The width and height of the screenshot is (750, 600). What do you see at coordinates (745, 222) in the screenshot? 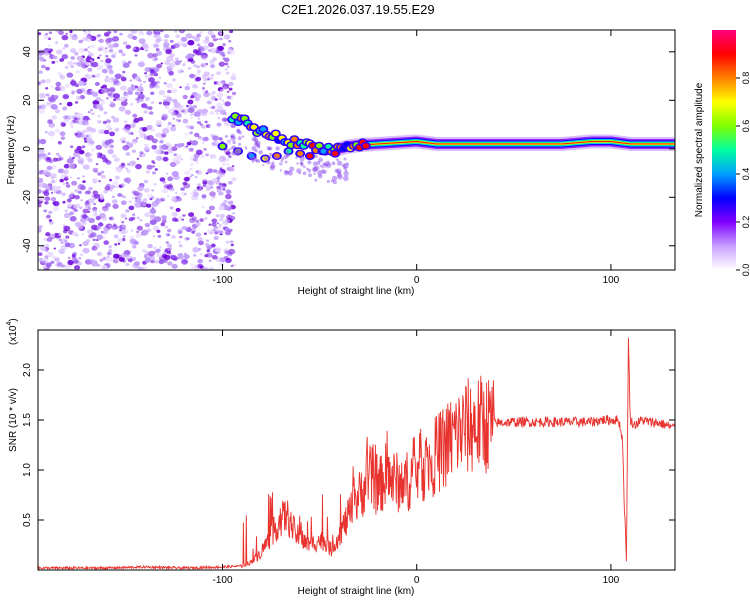
I see `colorbar-tick-label: 0.2` at bounding box center [745, 222].